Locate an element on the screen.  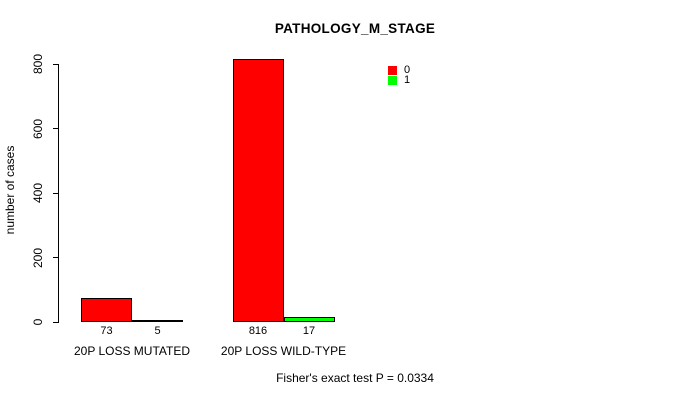
legend-swatch-red is located at coordinates (392, 70).